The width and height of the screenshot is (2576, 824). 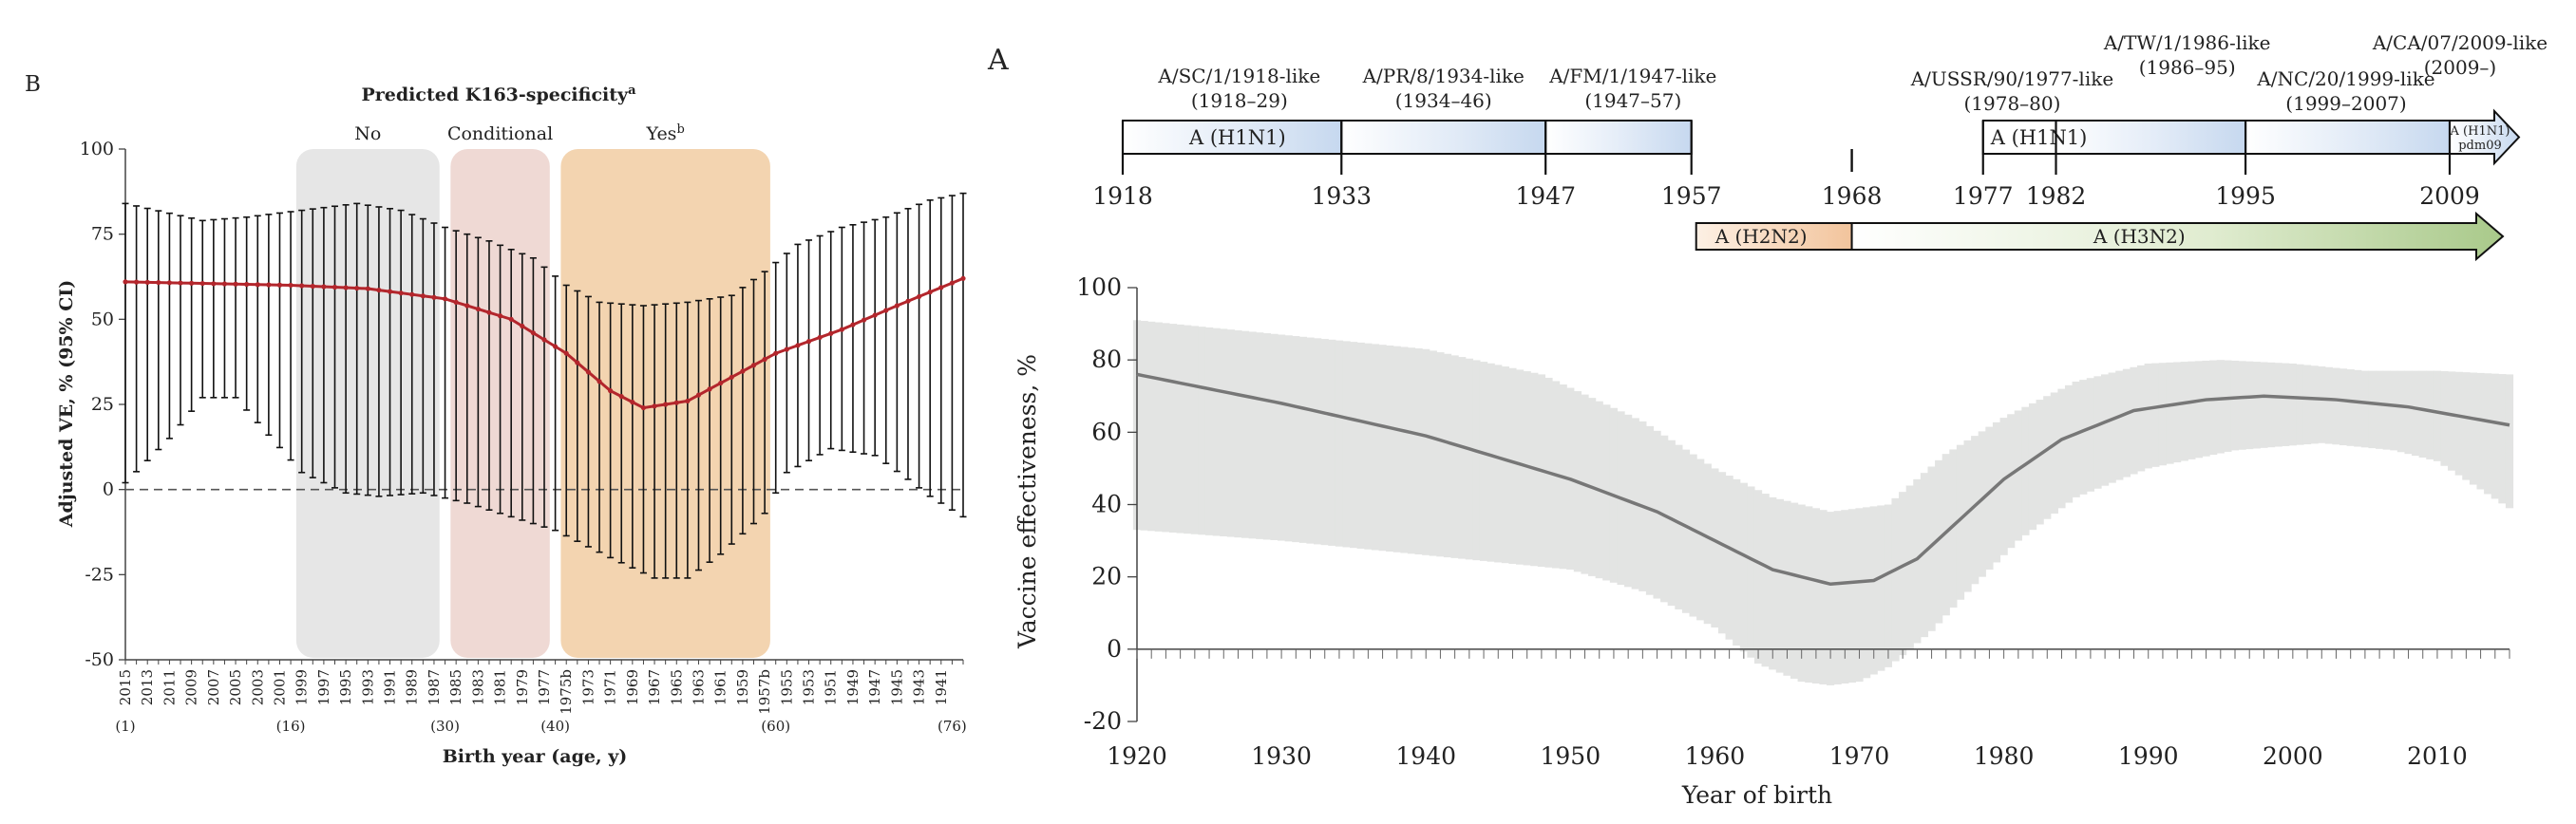 I want to click on timeline-year-label: 1995, so click(x=2245, y=196).